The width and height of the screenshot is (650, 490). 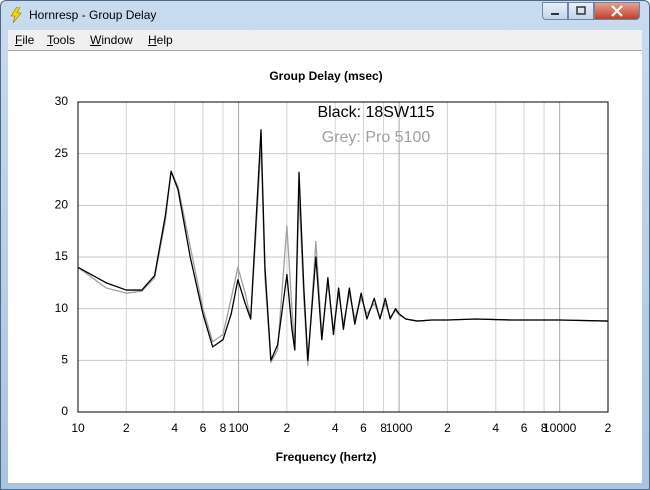 What do you see at coordinates (93, 15) in the screenshot?
I see `window-title: Hornresp - Group Delay` at bounding box center [93, 15].